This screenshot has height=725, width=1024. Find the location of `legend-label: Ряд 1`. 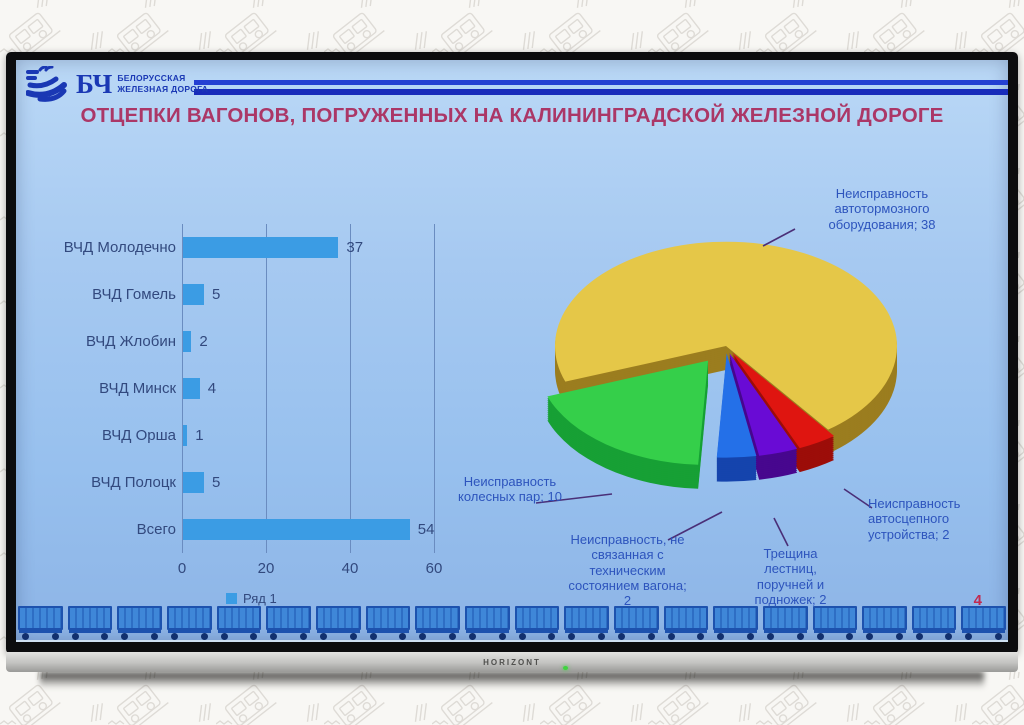

legend-label: Ряд 1 is located at coordinates (260, 598).